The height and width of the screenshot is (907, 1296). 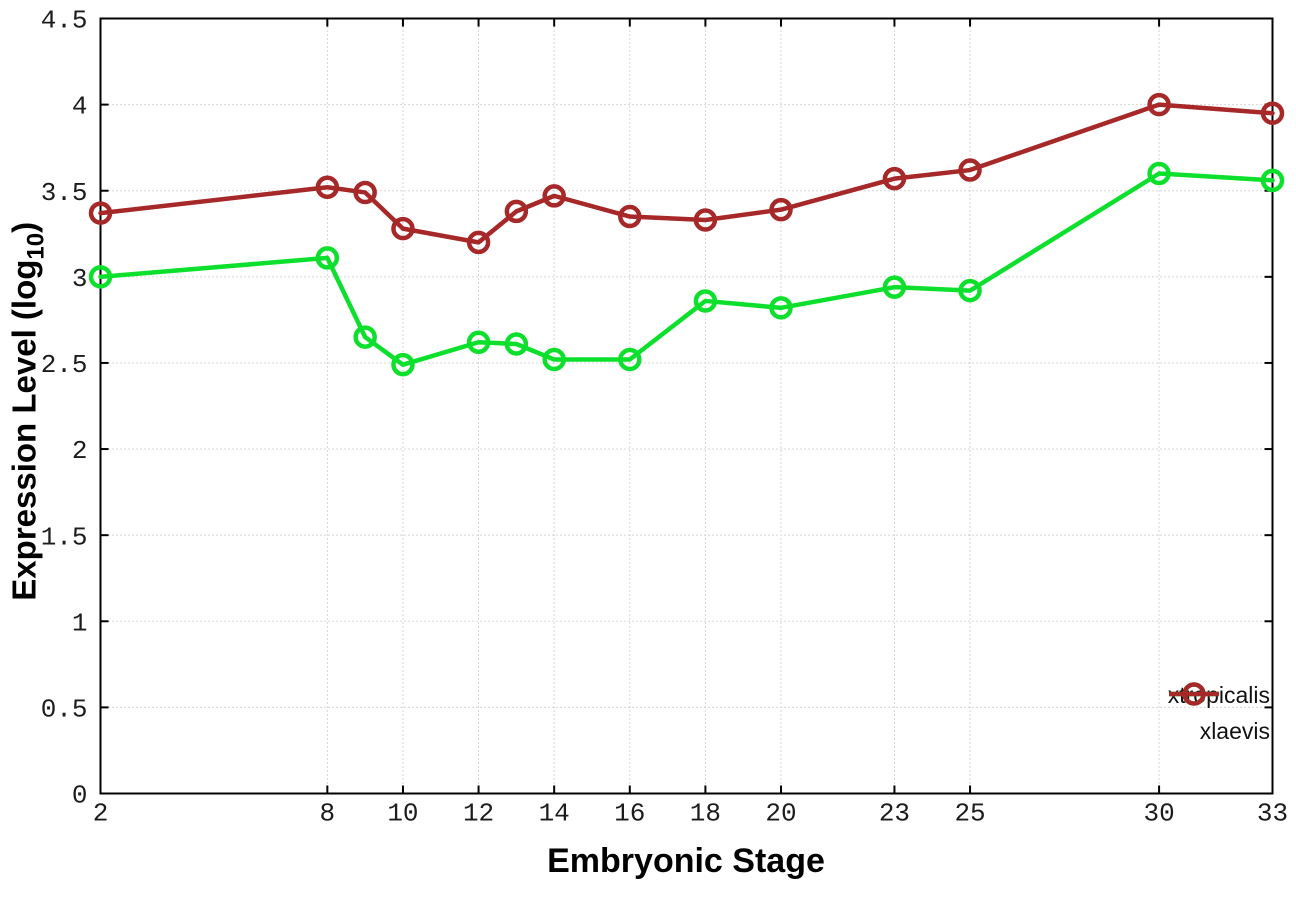 What do you see at coordinates (64, 193) in the screenshot?
I see `y-tick-label-3.5: 3.5` at bounding box center [64, 193].